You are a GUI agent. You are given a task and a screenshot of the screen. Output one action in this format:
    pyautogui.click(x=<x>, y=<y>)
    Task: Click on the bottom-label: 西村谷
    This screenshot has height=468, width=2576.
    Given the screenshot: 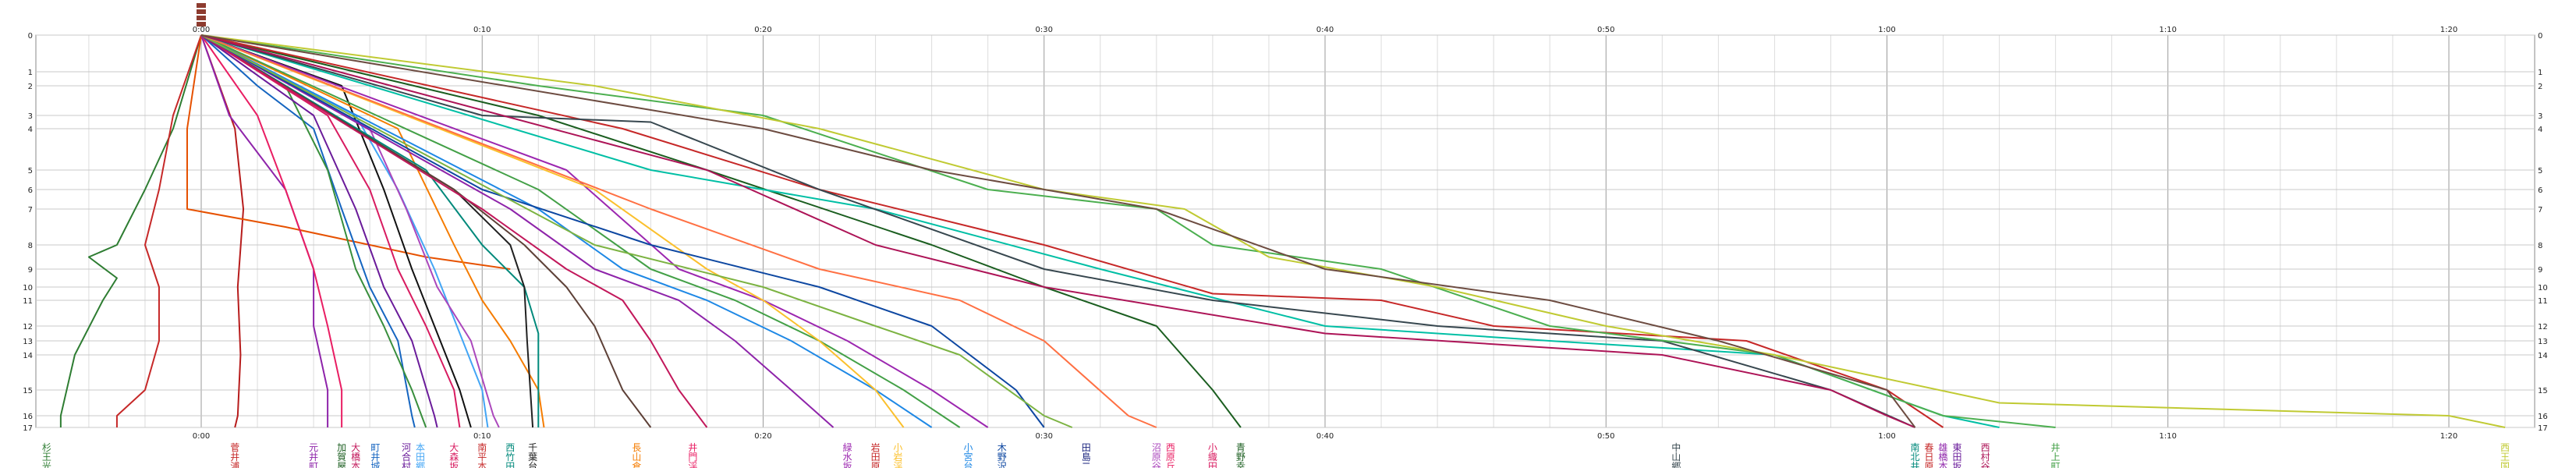 What is the action you would take?
    pyautogui.click(x=1985, y=455)
    